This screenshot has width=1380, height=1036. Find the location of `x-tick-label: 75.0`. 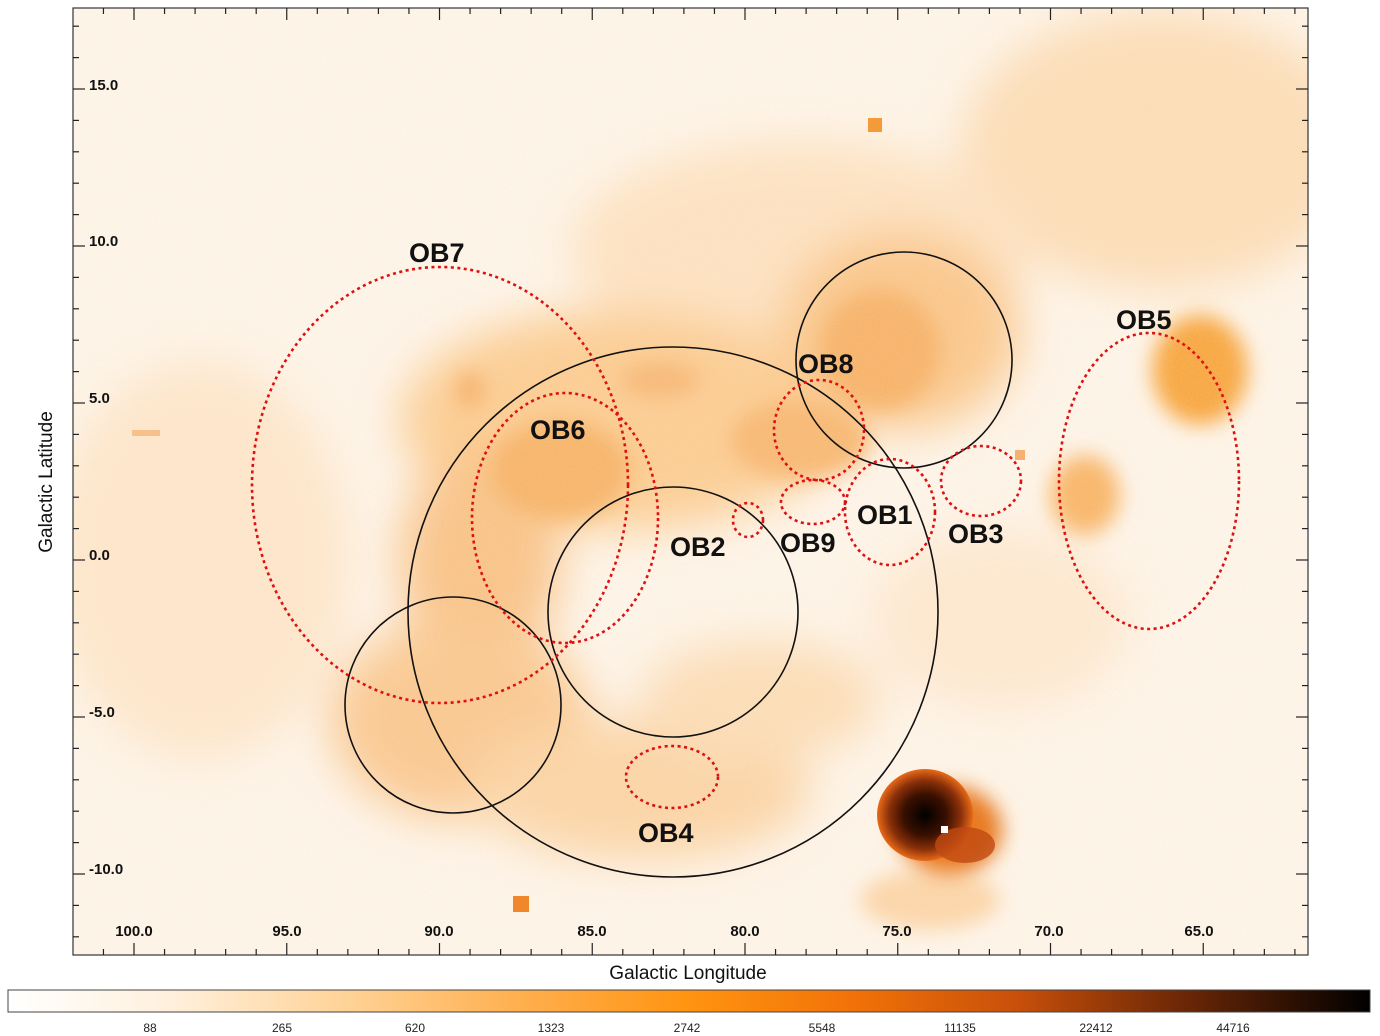

x-tick-label: 75.0 is located at coordinates (896, 931).